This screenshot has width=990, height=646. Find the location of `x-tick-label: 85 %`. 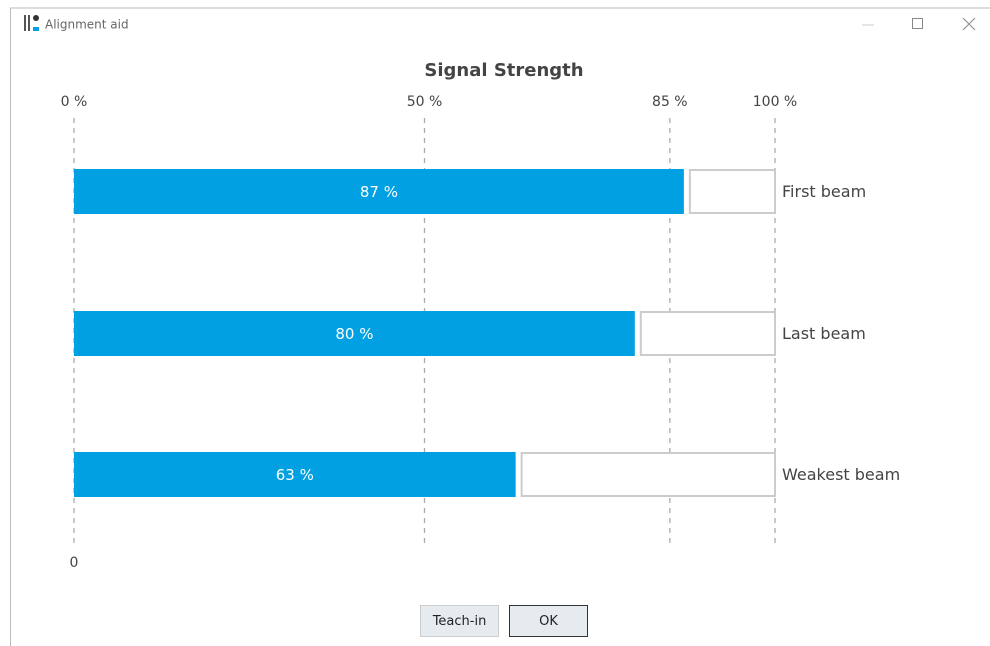

x-tick-label: 85 % is located at coordinates (670, 102).